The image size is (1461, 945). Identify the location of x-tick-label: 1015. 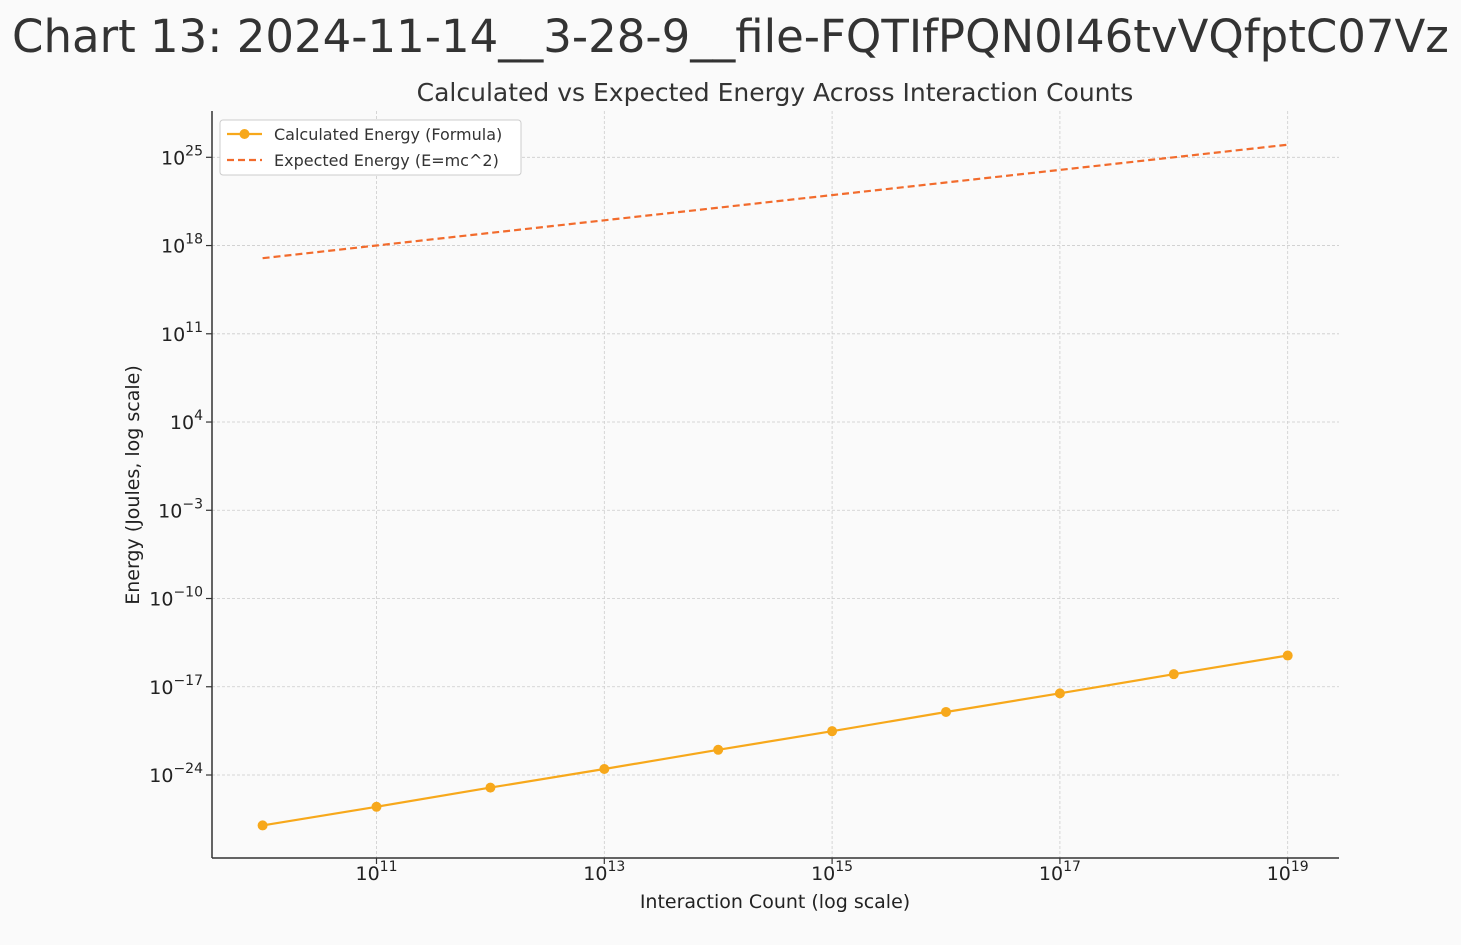
(832, 872).